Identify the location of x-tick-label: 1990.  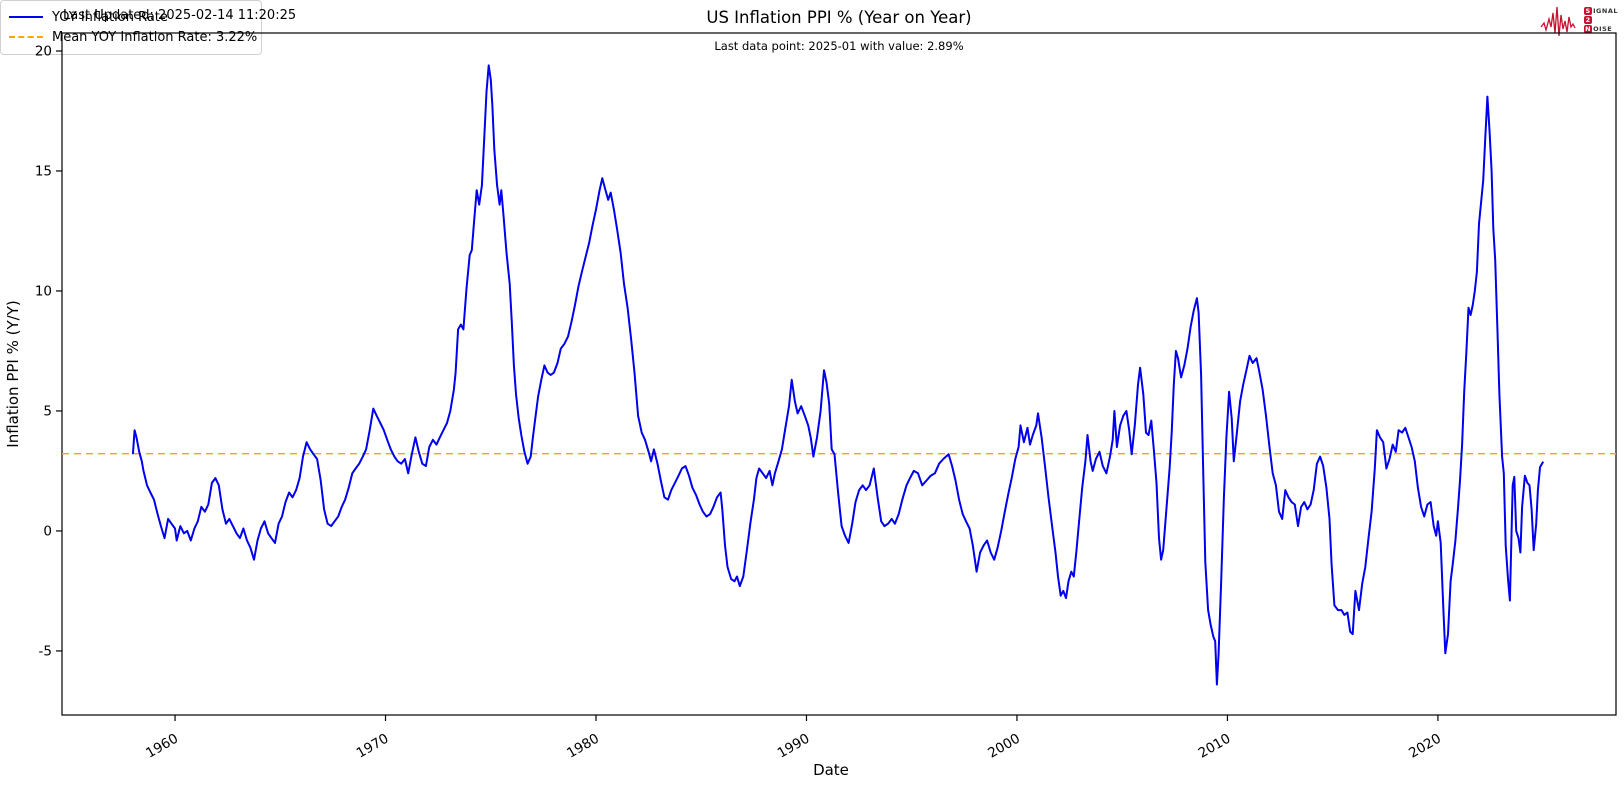
(794, 746).